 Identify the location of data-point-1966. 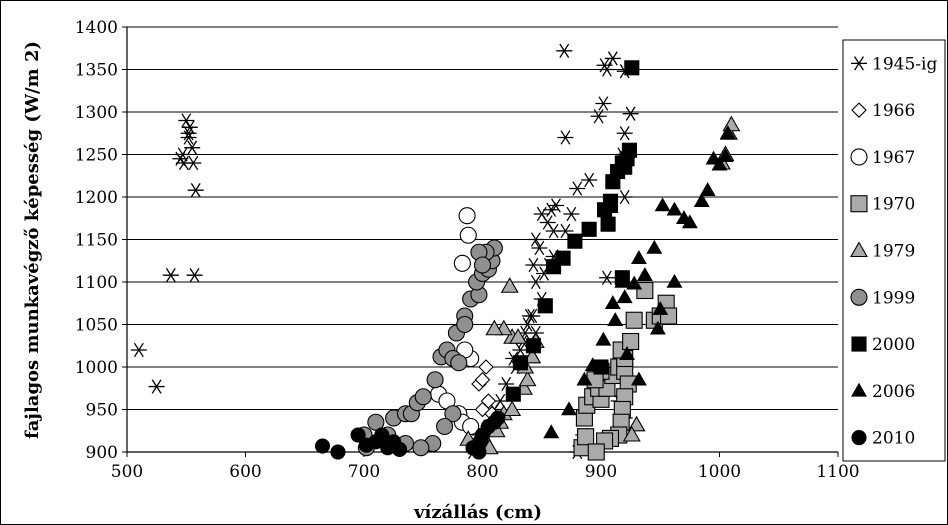
(486, 367).